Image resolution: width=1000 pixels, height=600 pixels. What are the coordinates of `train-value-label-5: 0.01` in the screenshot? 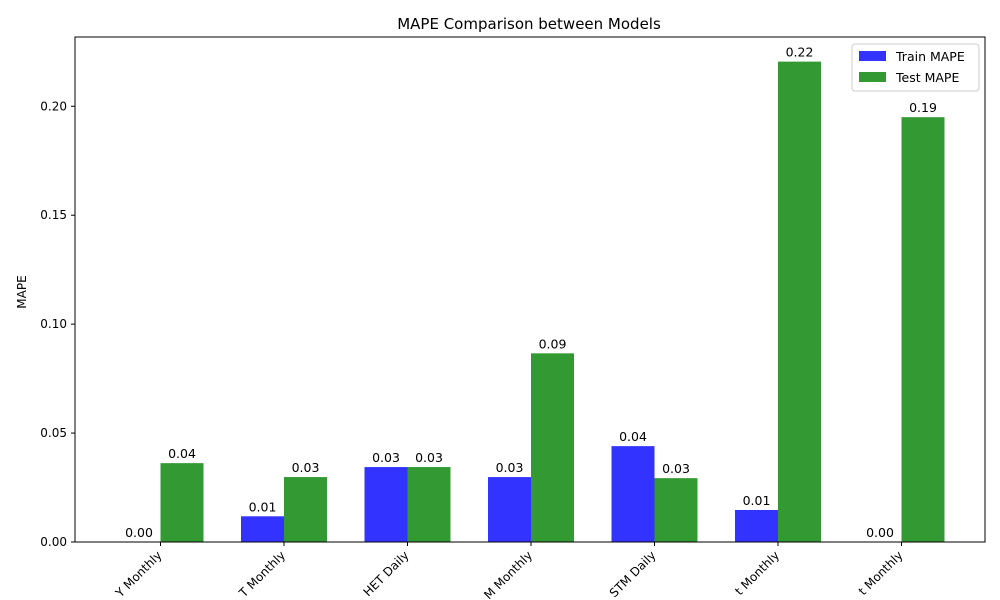 It's located at (757, 500).